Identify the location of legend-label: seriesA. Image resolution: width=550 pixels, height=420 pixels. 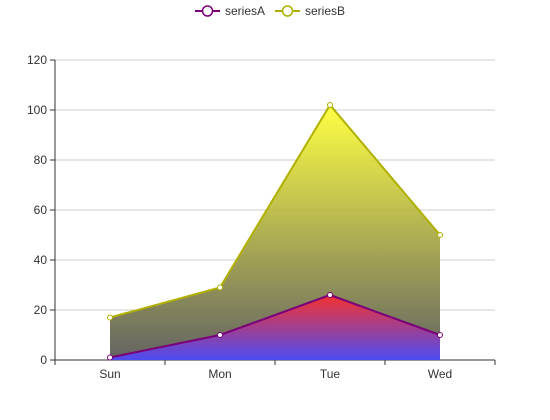
(245, 11).